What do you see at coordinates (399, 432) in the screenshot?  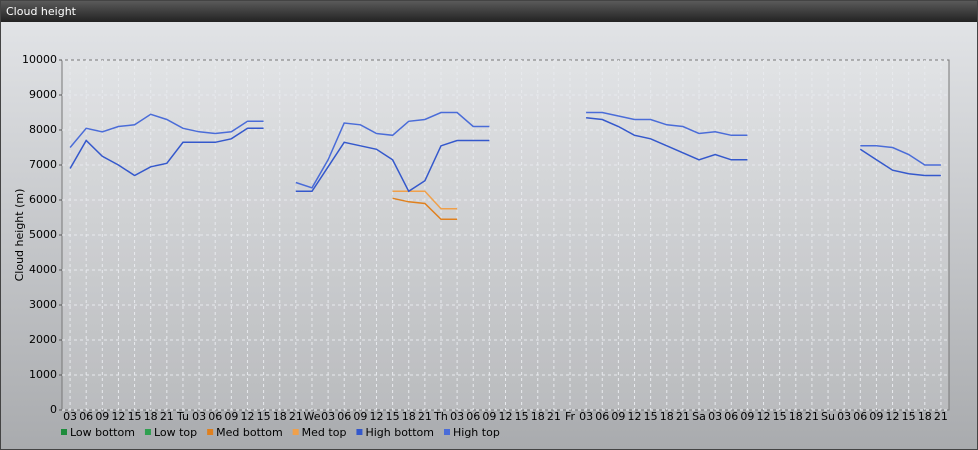 I see `legend-label: High bottom` at bounding box center [399, 432].